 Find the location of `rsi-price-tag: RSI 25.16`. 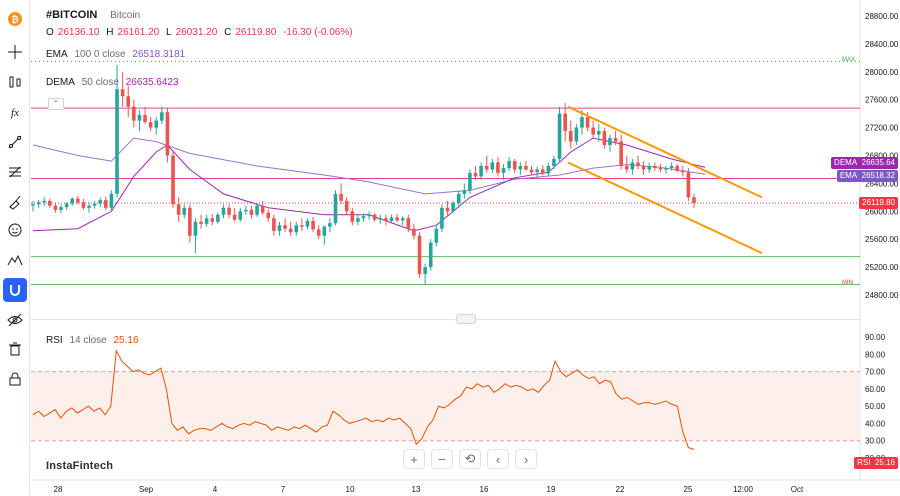

rsi-price-tag: RSI 25.16 is located at coordinates (876, 463).